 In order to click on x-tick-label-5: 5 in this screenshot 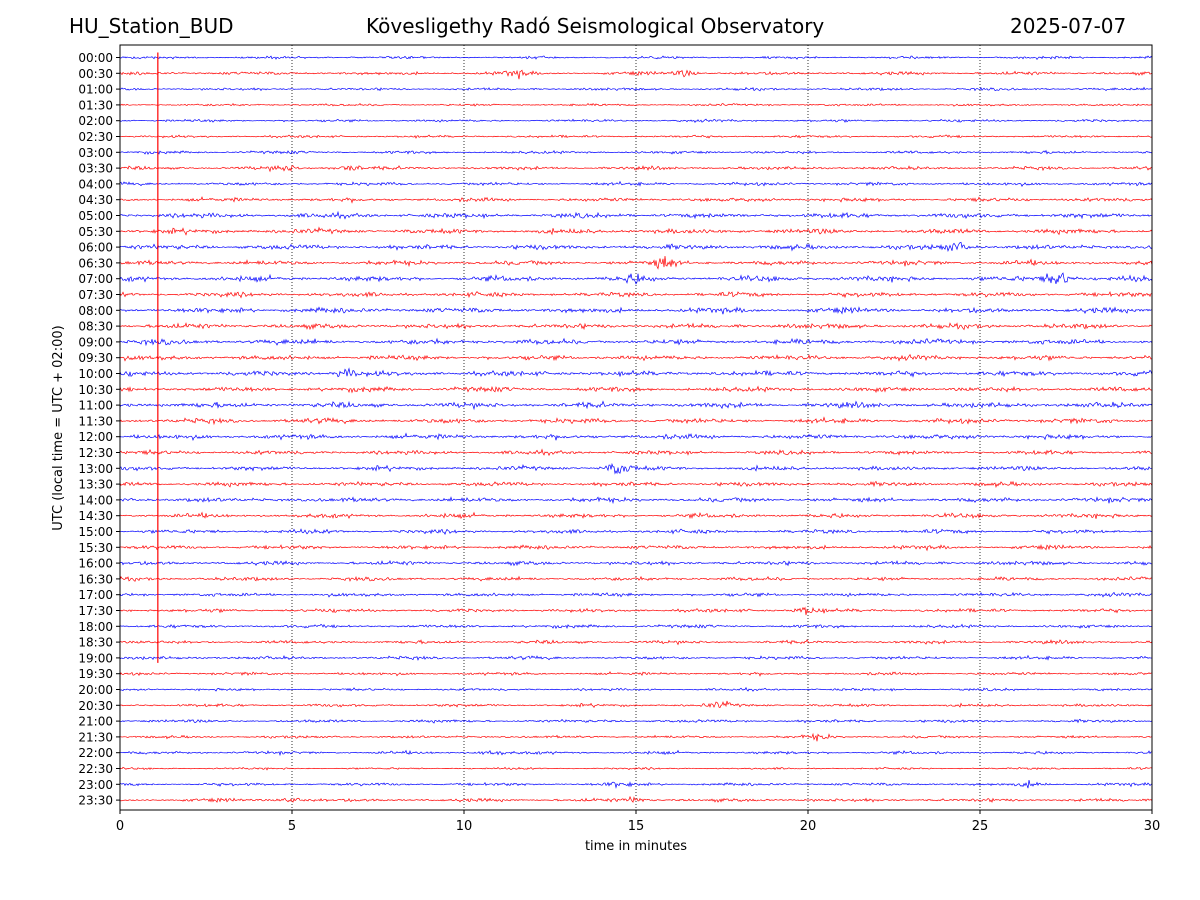, I will do `click(292, 826)`.